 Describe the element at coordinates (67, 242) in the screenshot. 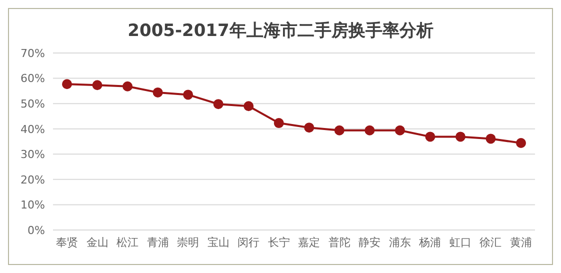

I see `x-tick-label: 奉贤` at that location.